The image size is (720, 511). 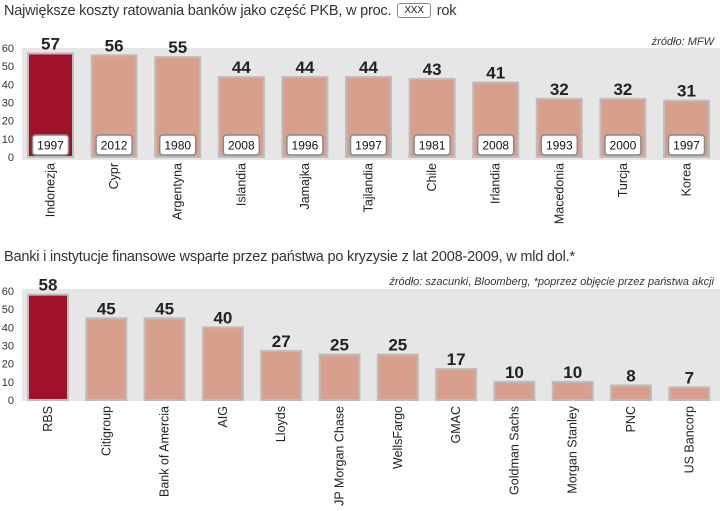 I want to click on chart1-value-label: 43, so click(x=432, y=69).